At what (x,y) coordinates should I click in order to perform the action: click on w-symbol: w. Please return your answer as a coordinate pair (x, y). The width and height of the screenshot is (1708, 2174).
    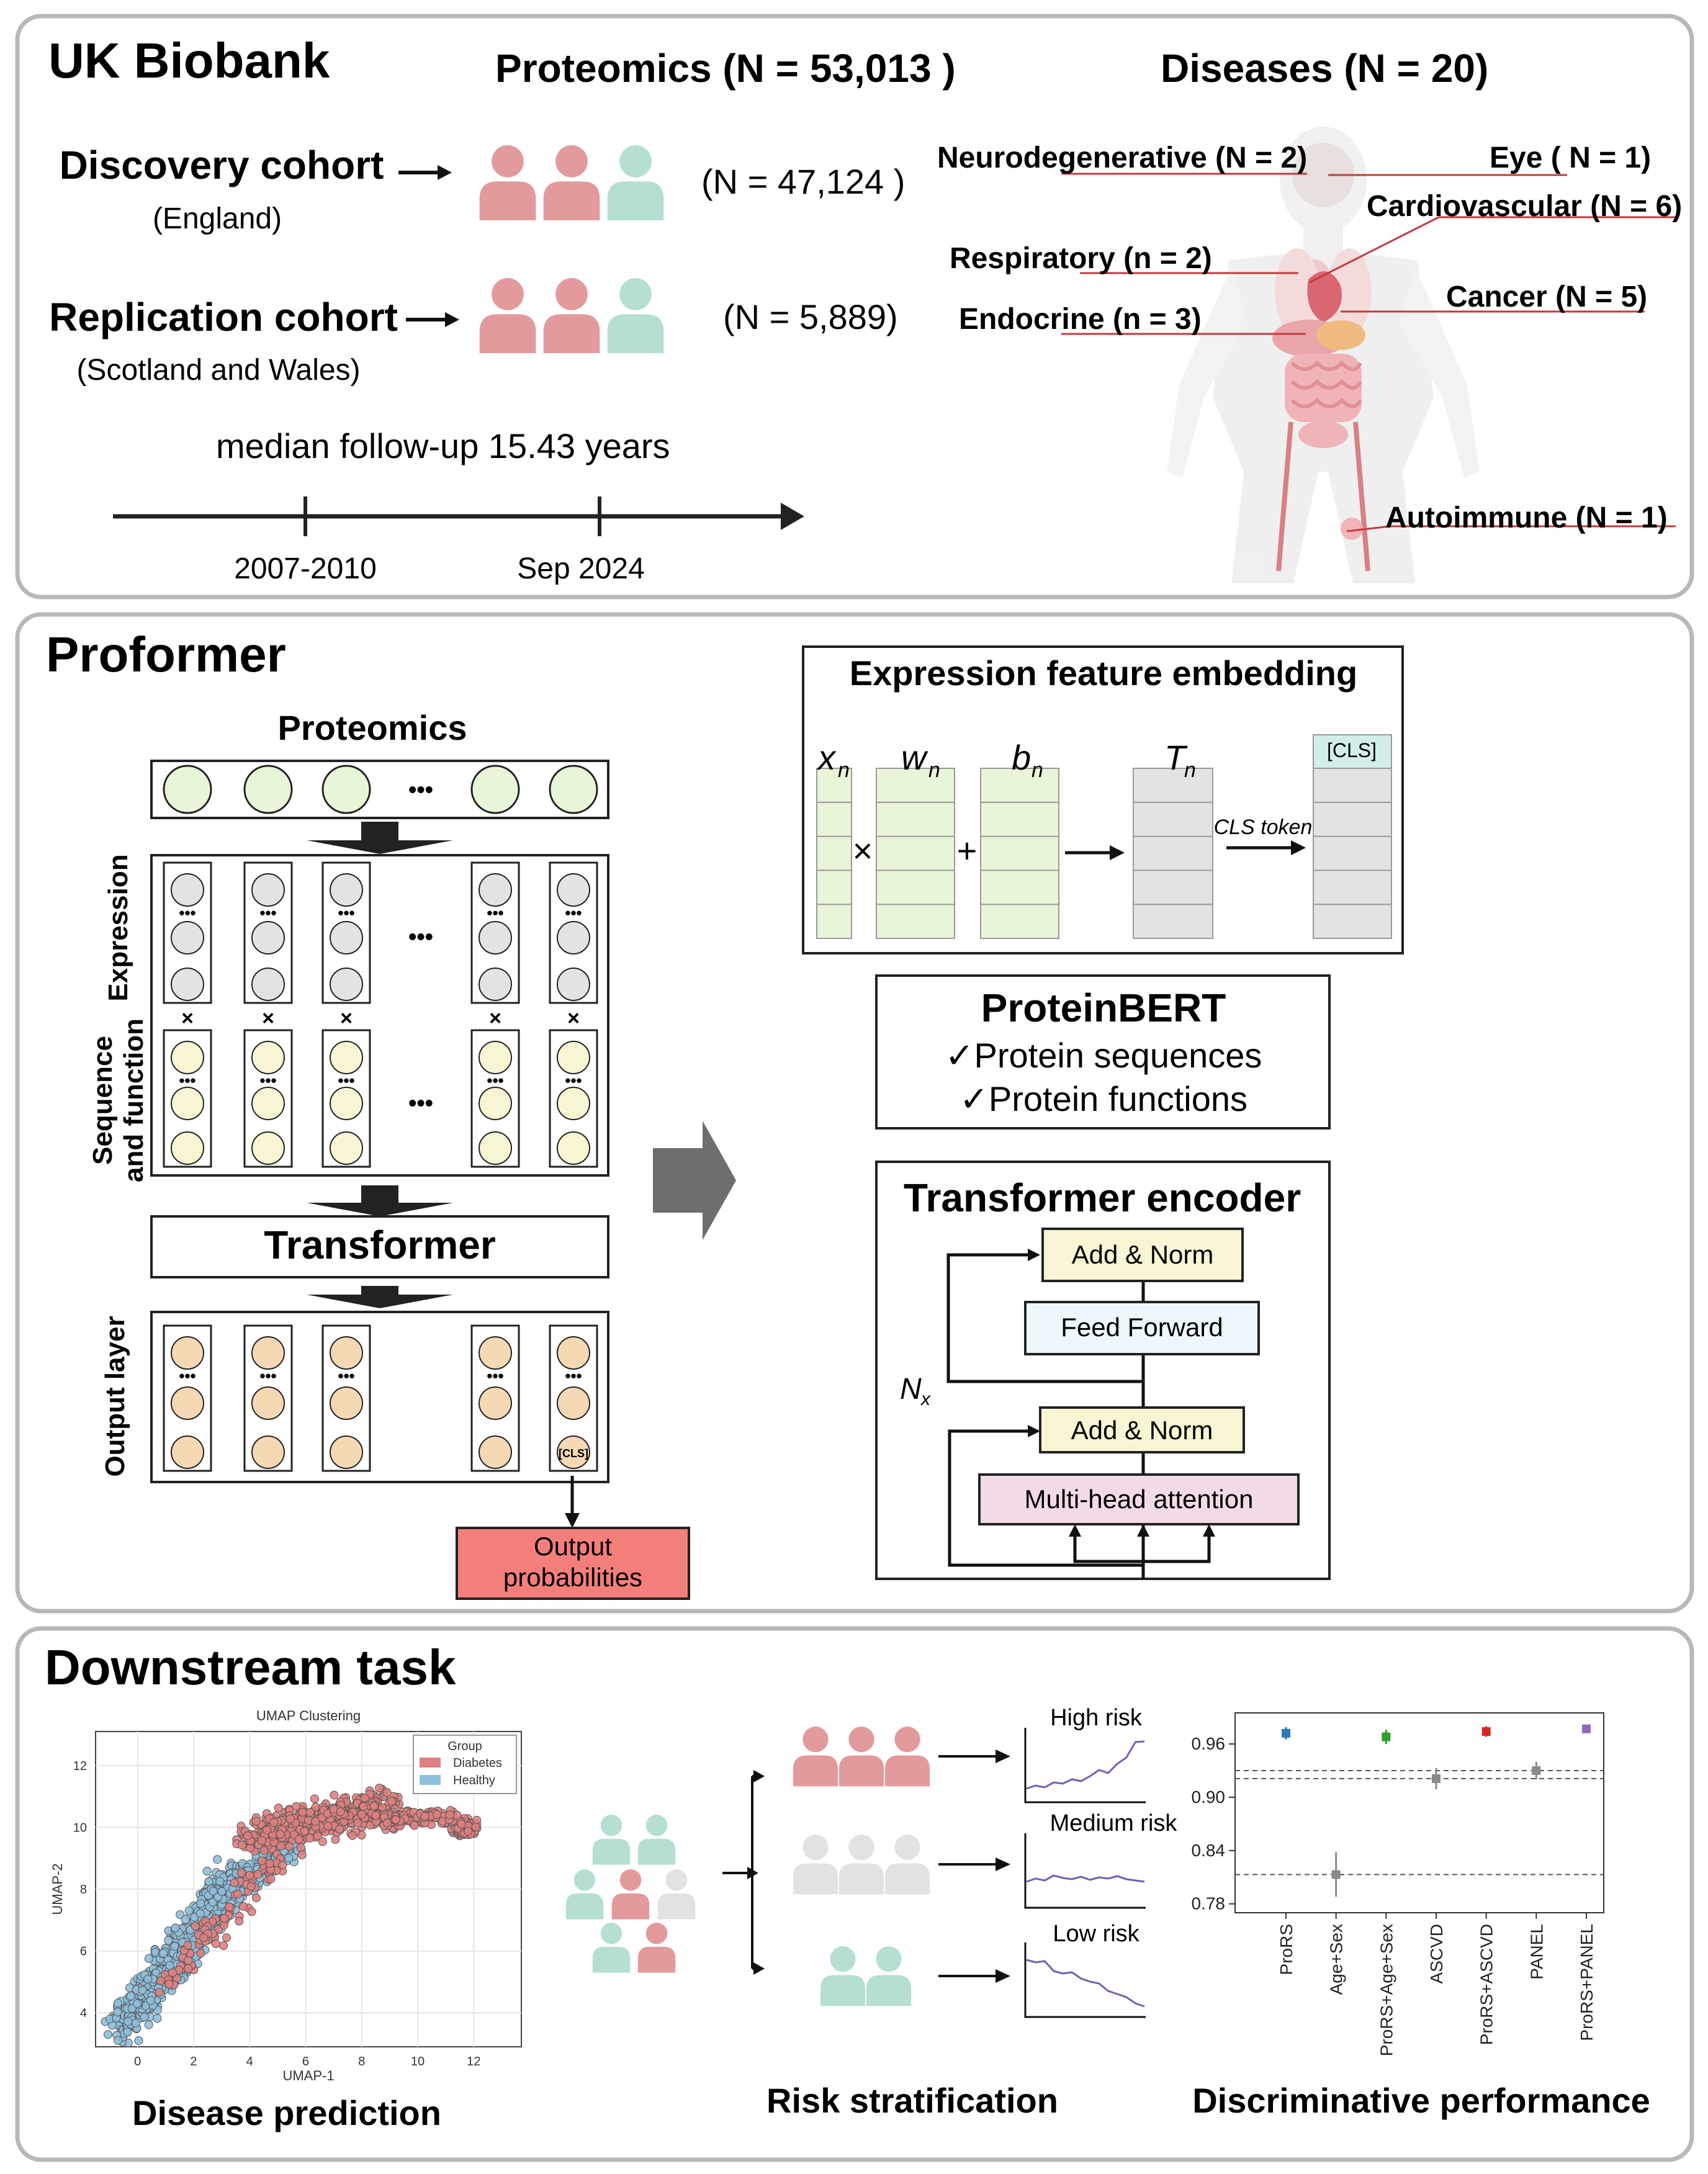
    Looking at the image, I should click on (914, 757).